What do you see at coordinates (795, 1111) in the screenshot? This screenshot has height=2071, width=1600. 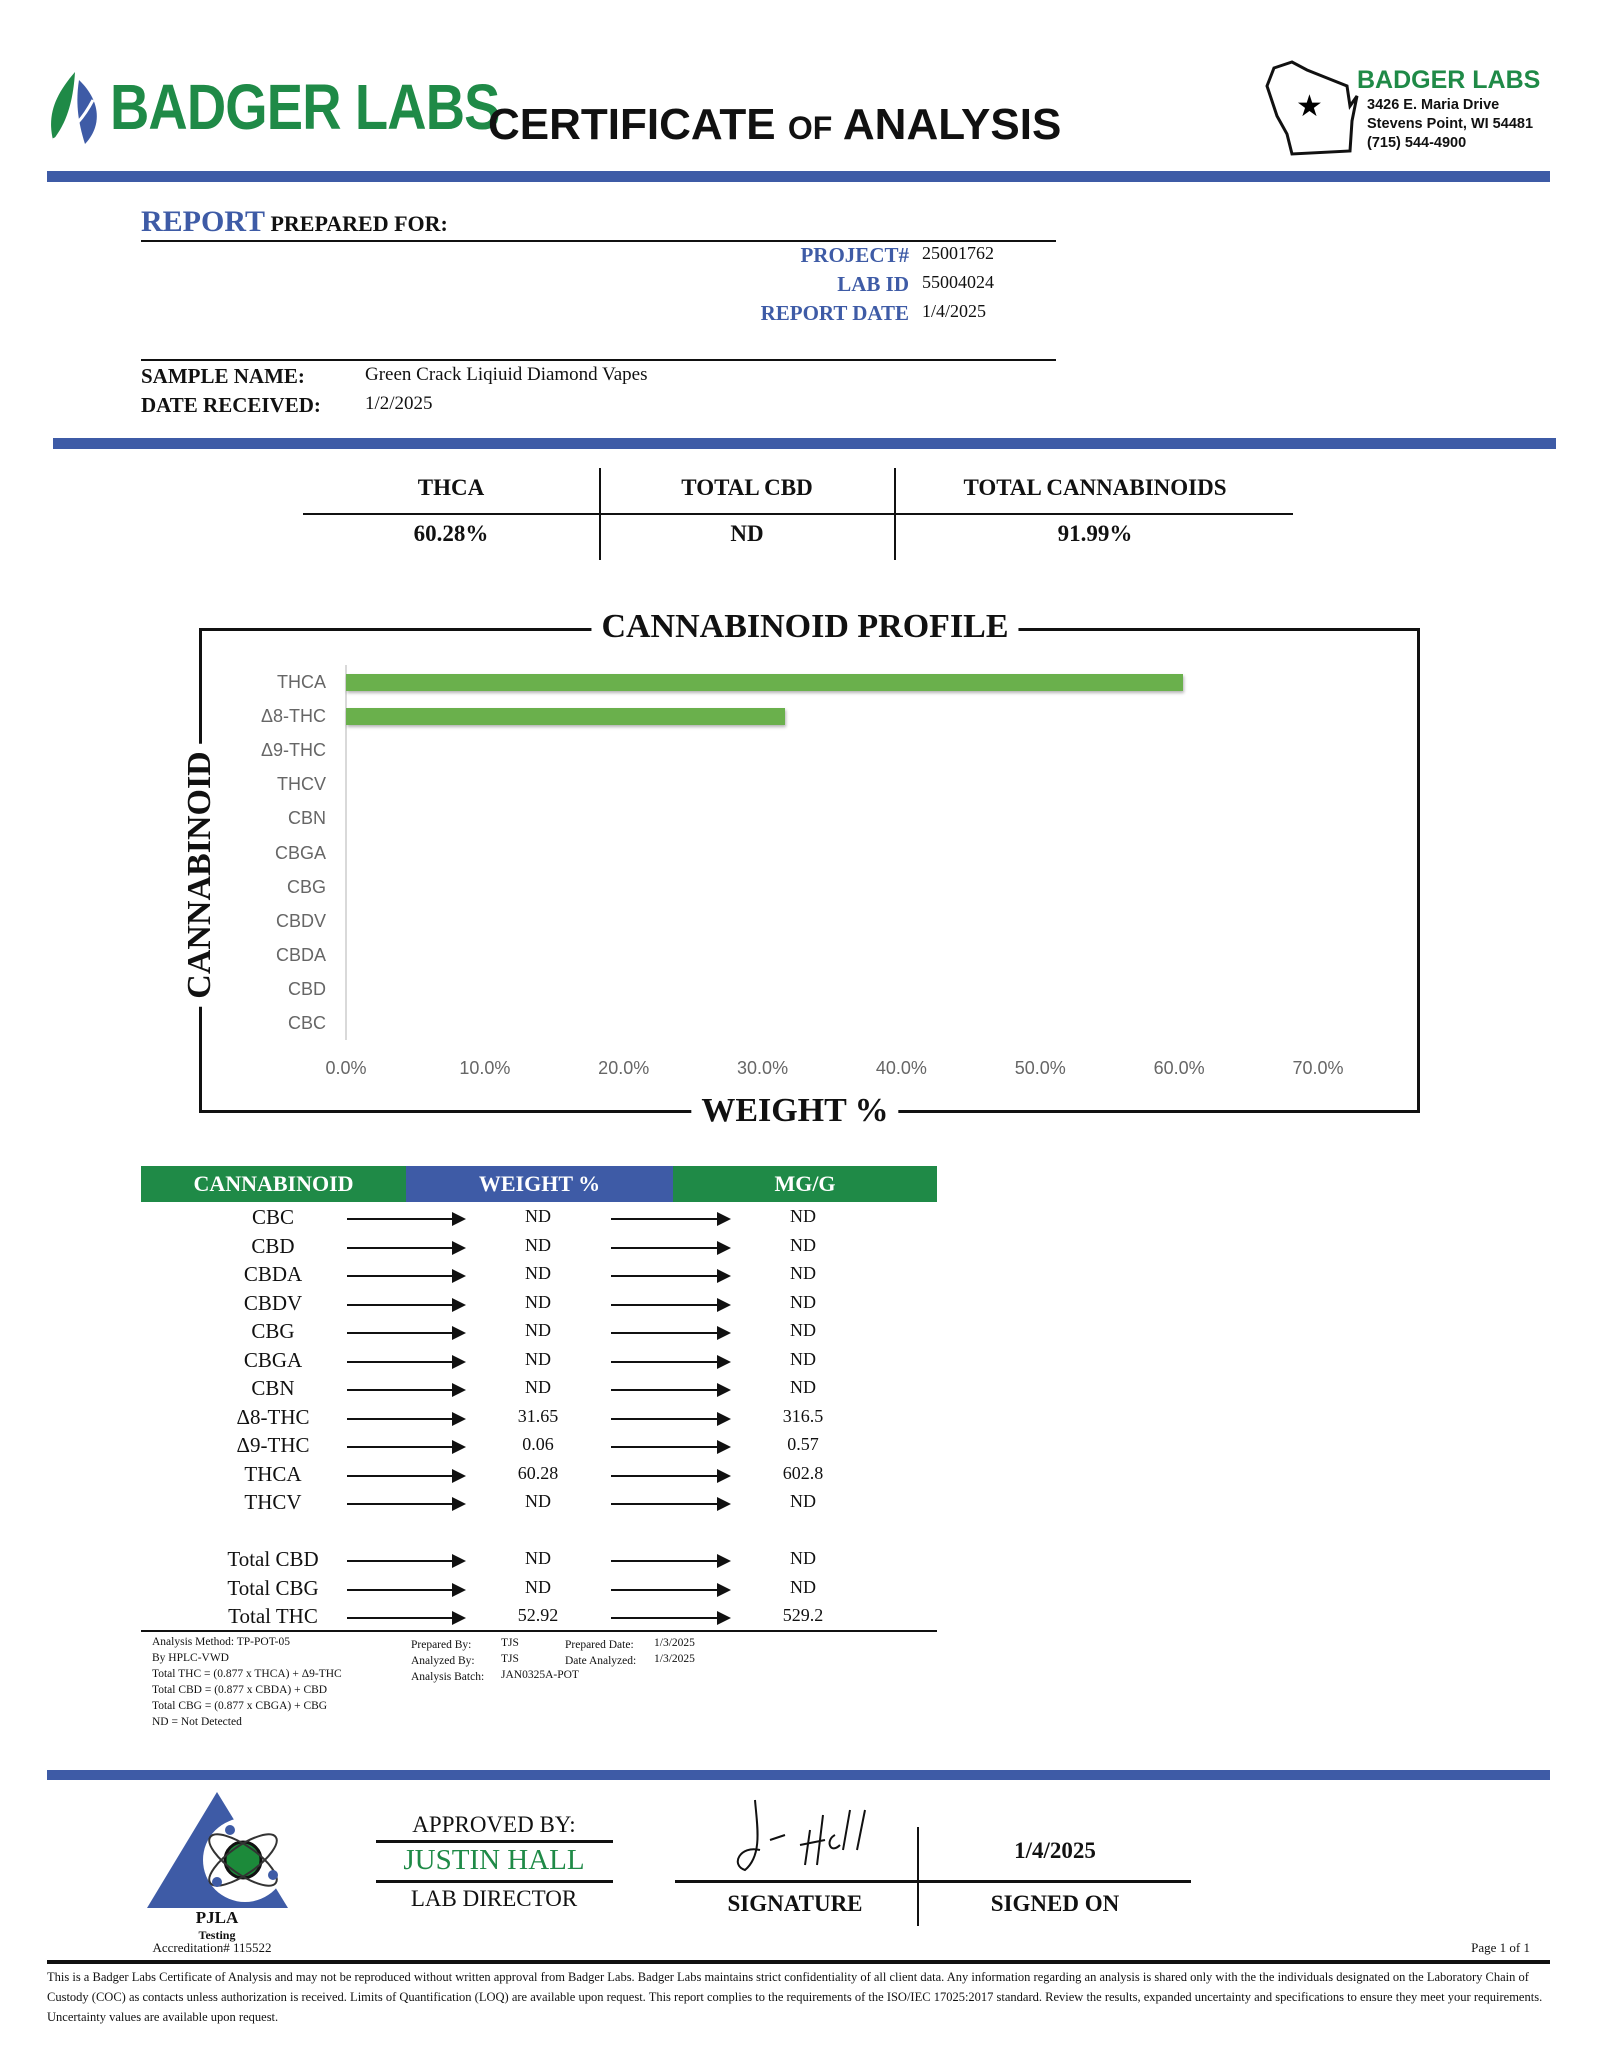 I see `chart-x-label: WEIGHT %` at bounding box center [795, 1111].